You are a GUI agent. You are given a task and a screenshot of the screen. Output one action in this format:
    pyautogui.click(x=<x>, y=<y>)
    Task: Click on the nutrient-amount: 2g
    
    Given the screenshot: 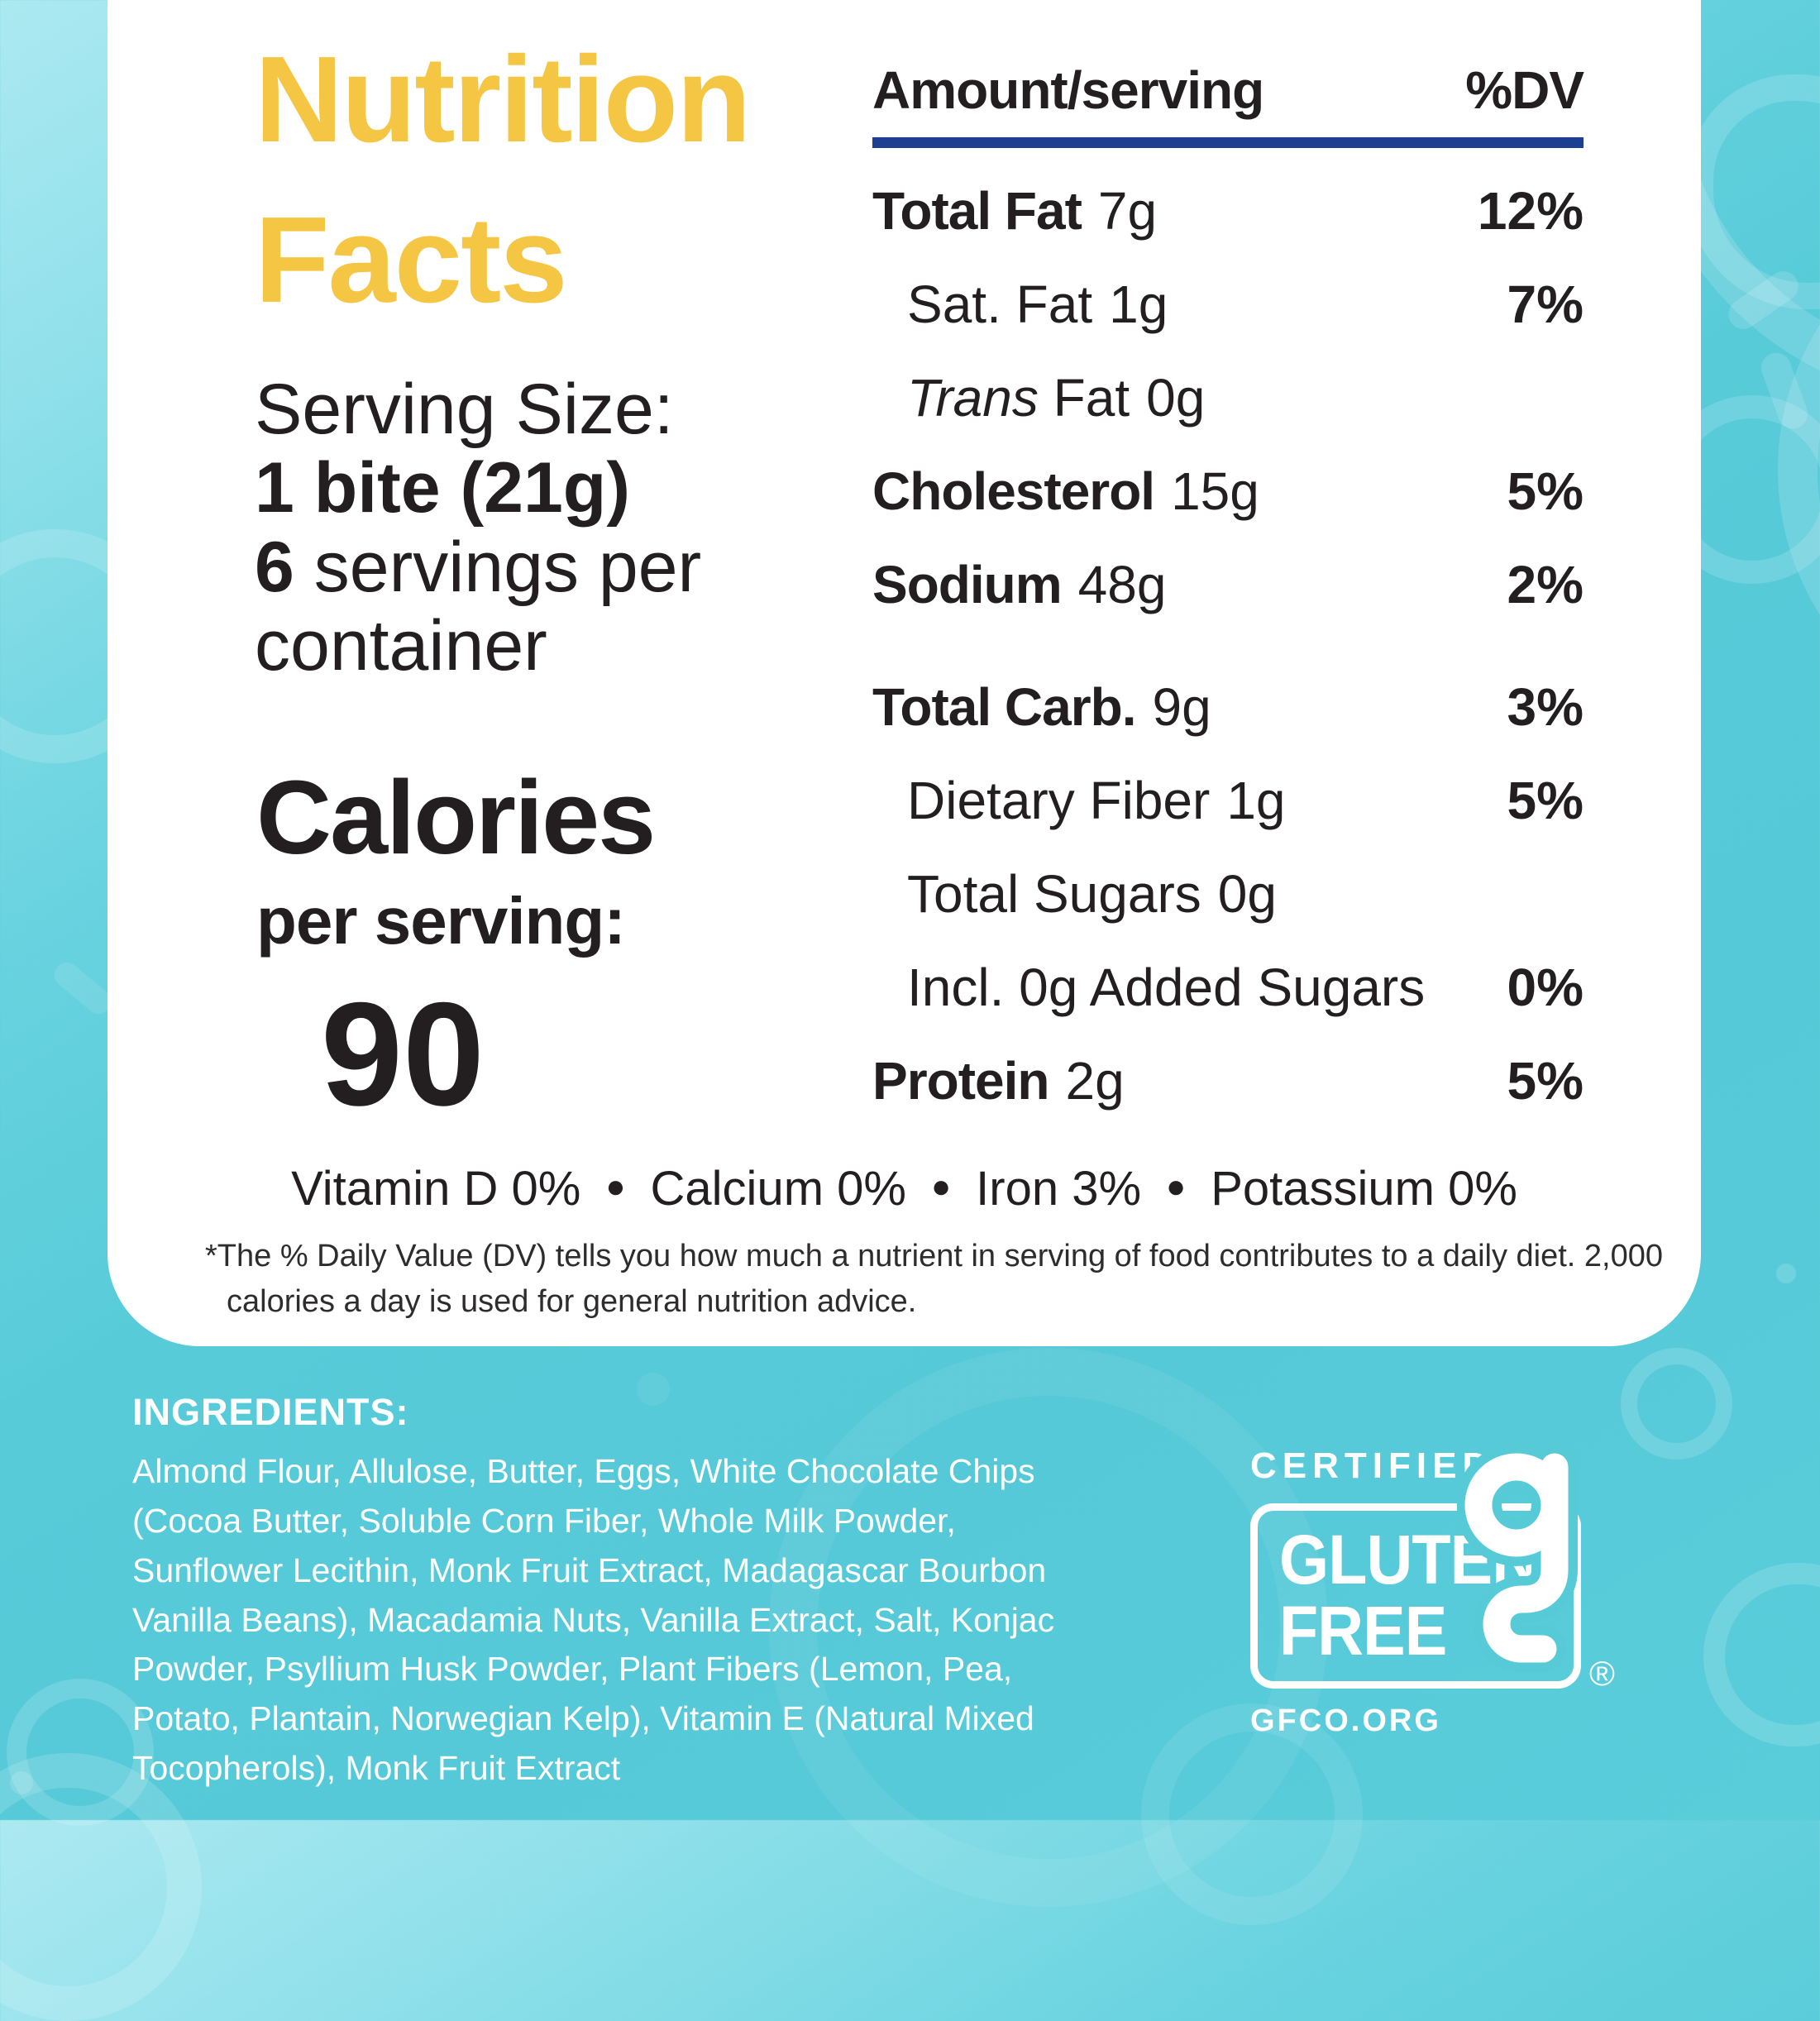 What is the action you would take?
    pyautogui.click(x=1095, y=1081)
    